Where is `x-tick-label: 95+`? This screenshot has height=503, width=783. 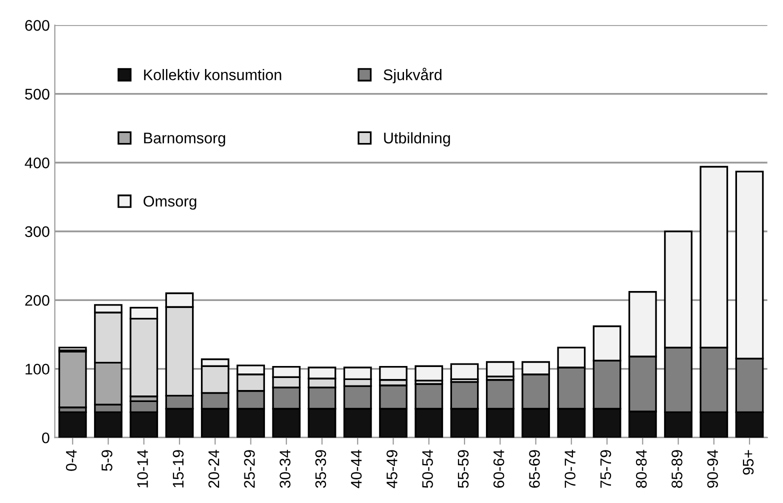 x-tick-label: 95+ is located at coordinates (748, 462).